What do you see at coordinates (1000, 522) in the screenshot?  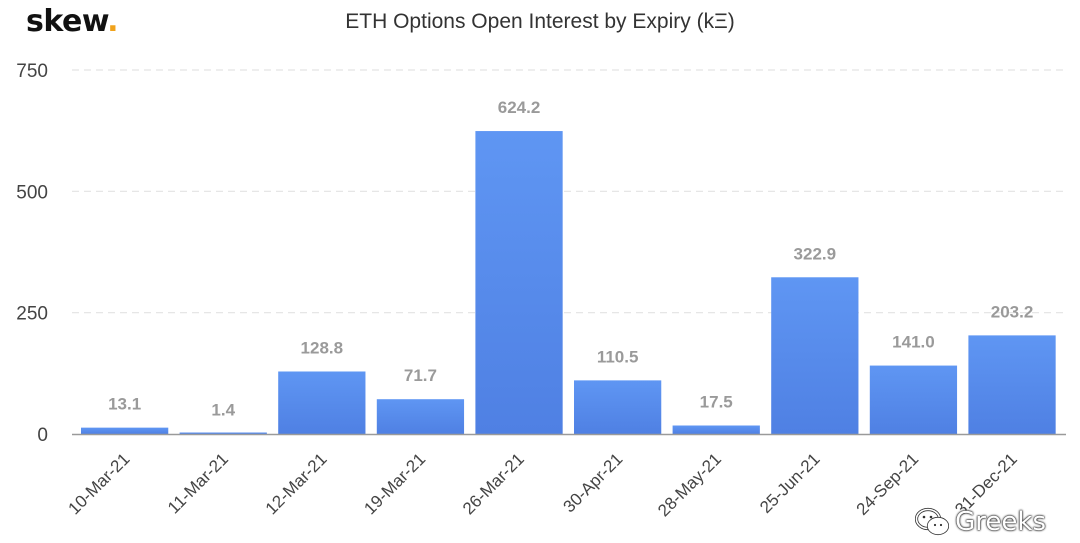 I see `watermark-text: Greeks` at bounding box center [1000, 522].